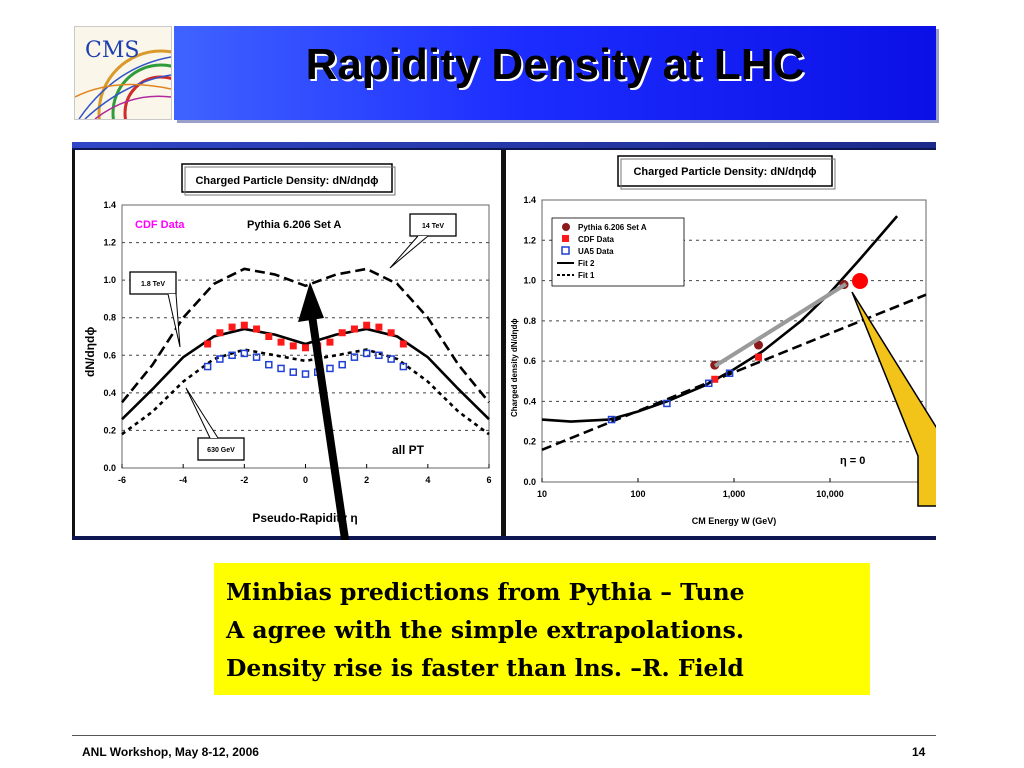 The height and width of the screenshot is (768, 1024). What do you see at coordinates (488, 480) in the screenshot?
I see `x-tick-label: 6` at bounding box center [488, 480].